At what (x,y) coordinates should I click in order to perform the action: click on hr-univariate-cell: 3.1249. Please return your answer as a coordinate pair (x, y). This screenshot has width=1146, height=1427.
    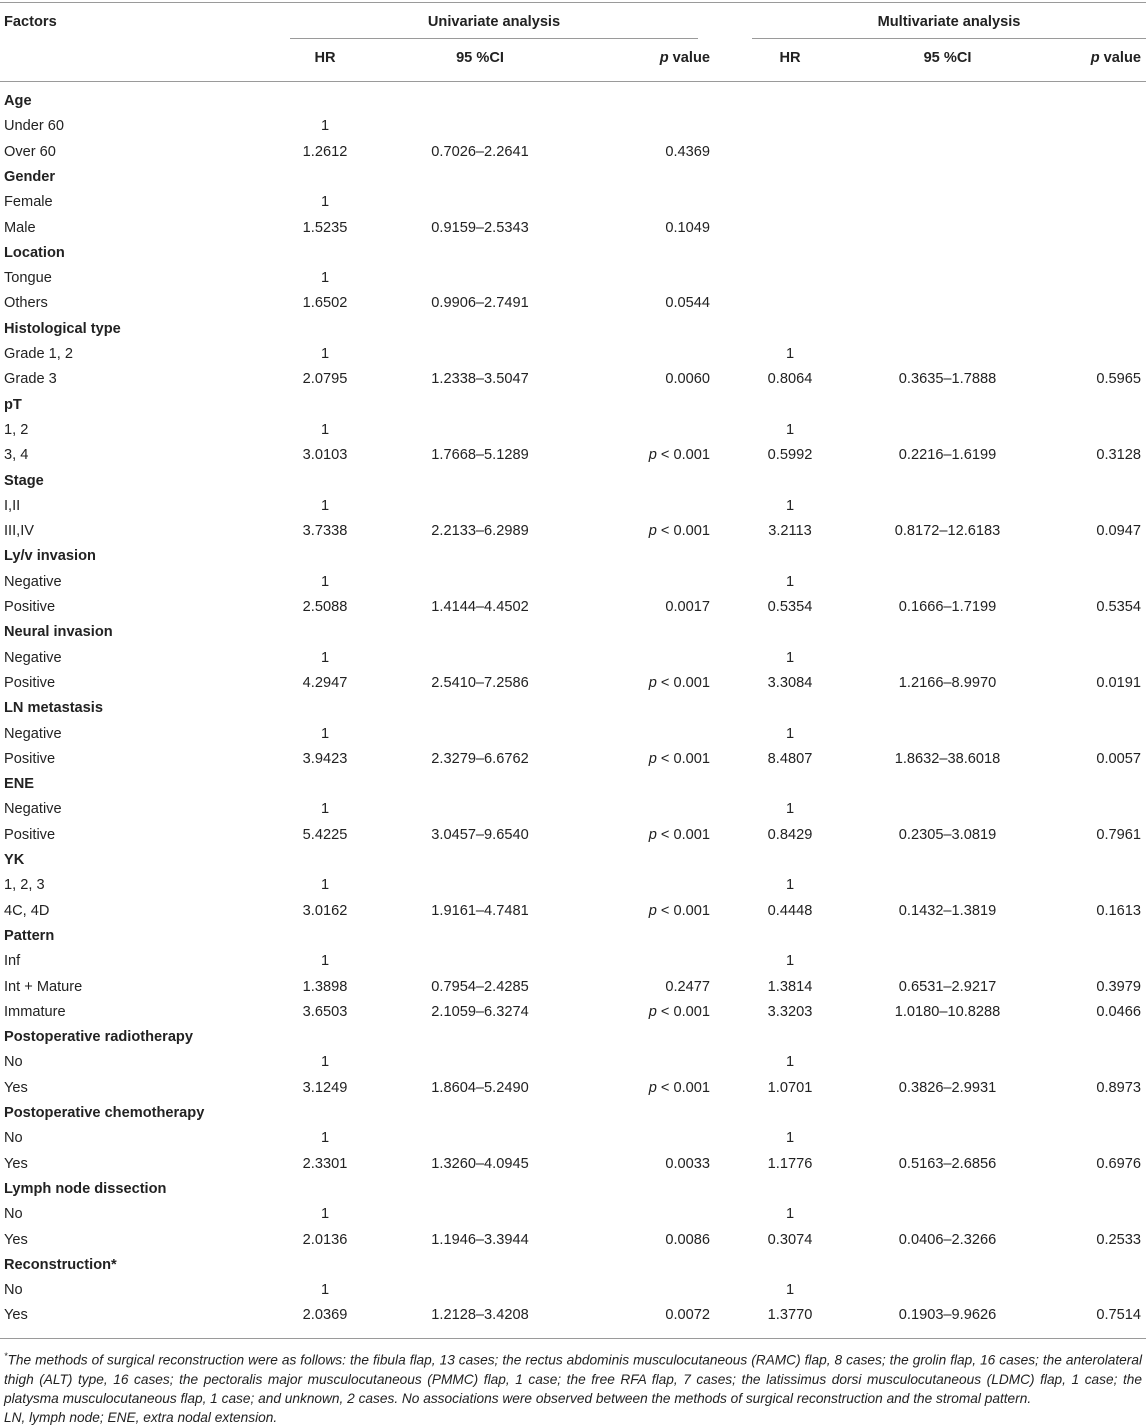
    Looking at the image, I should click on (325, 1087).